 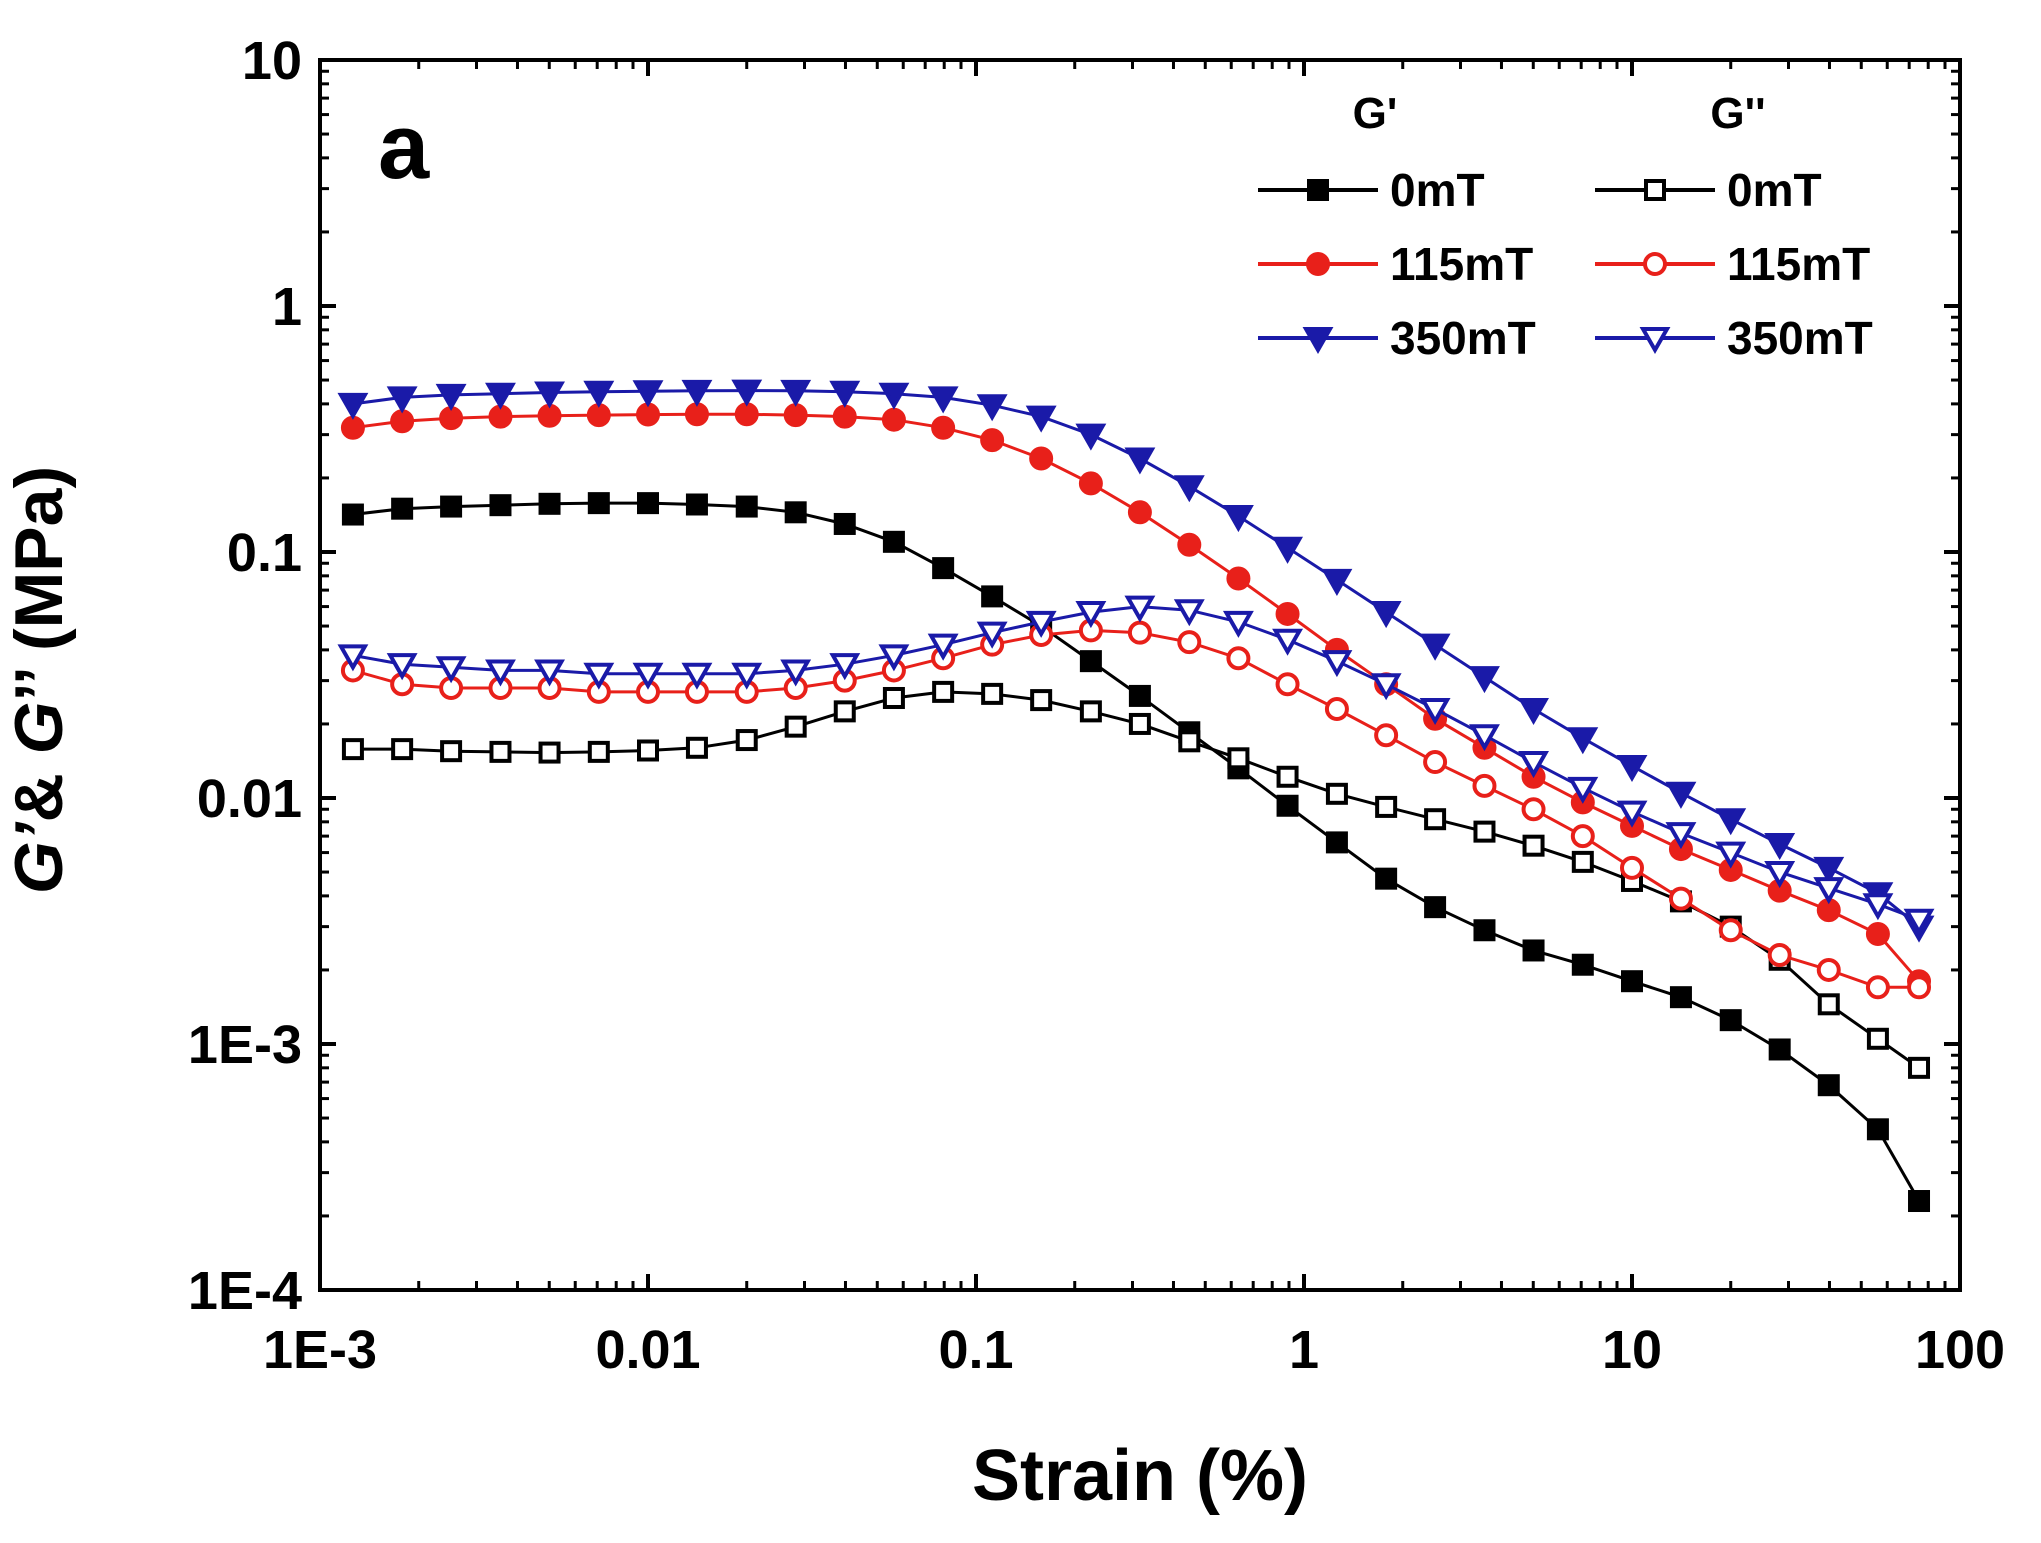 I want to click on legend: G' G'' 0mT 115mT 350mT 0mT 115mT 350mT, so click(x=1565, y=226).